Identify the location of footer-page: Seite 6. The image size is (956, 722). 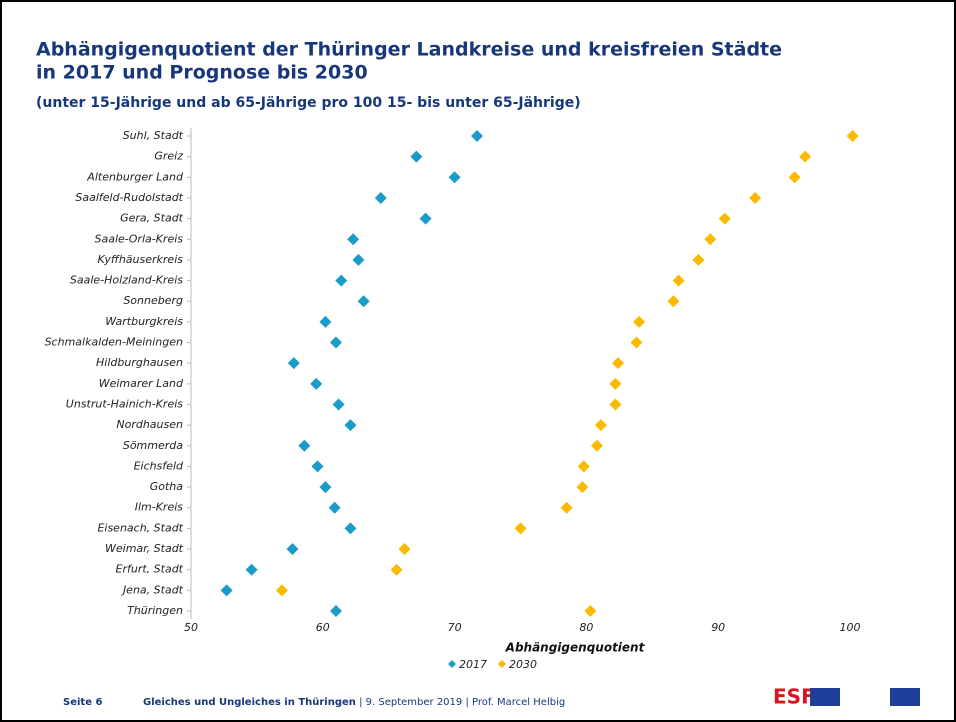
(82, 702).